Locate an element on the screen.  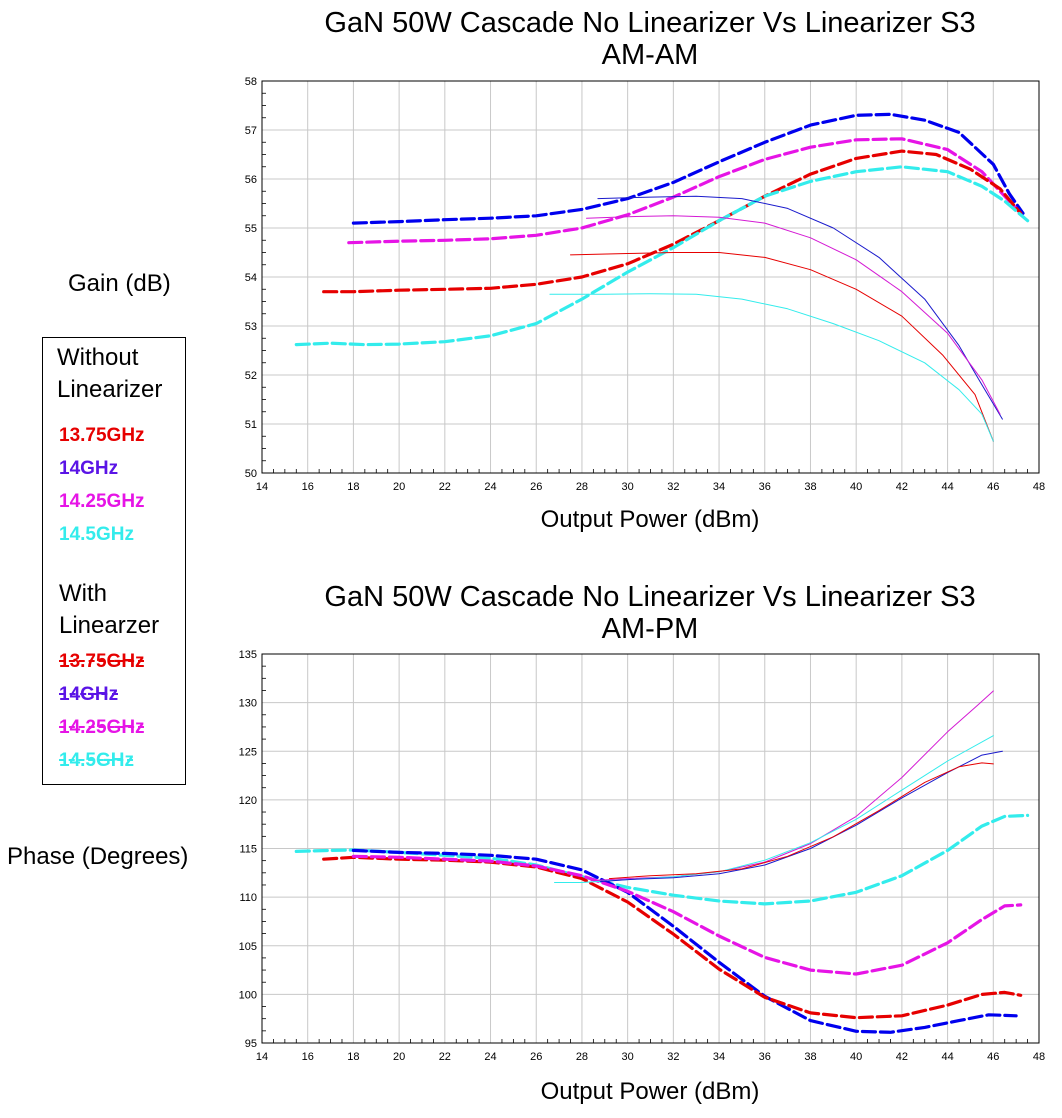
legend-with-14-25: 14.25GHz is located at coordinates (102, 727).